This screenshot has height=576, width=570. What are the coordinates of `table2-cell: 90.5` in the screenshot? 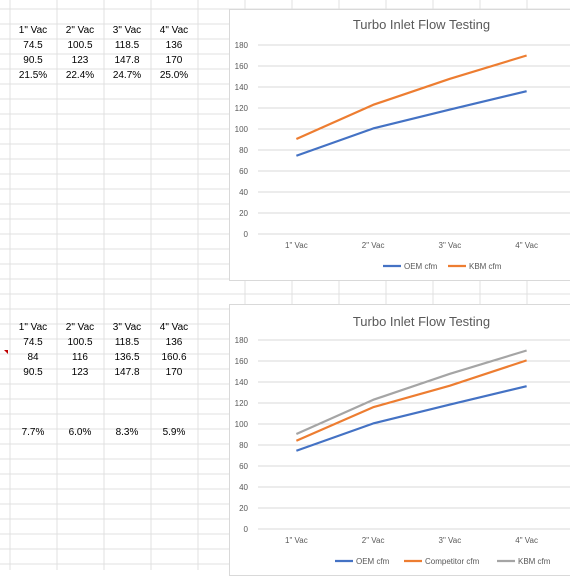 It's located at (33, 372).